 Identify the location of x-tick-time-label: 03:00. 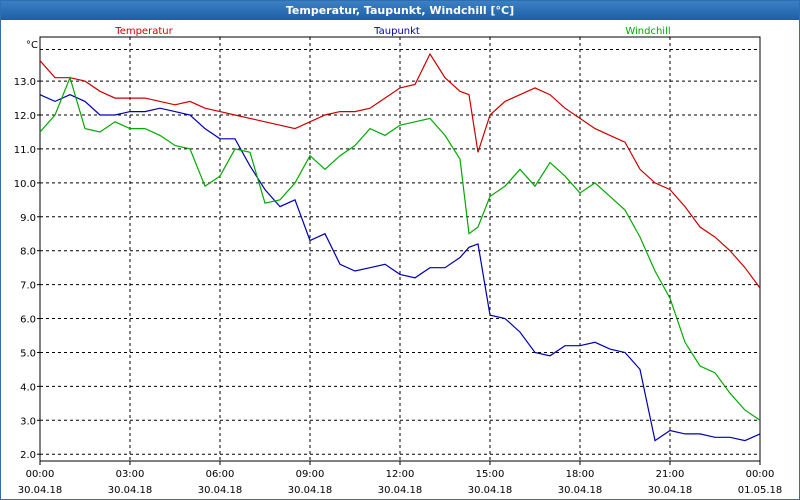
(130, 474).